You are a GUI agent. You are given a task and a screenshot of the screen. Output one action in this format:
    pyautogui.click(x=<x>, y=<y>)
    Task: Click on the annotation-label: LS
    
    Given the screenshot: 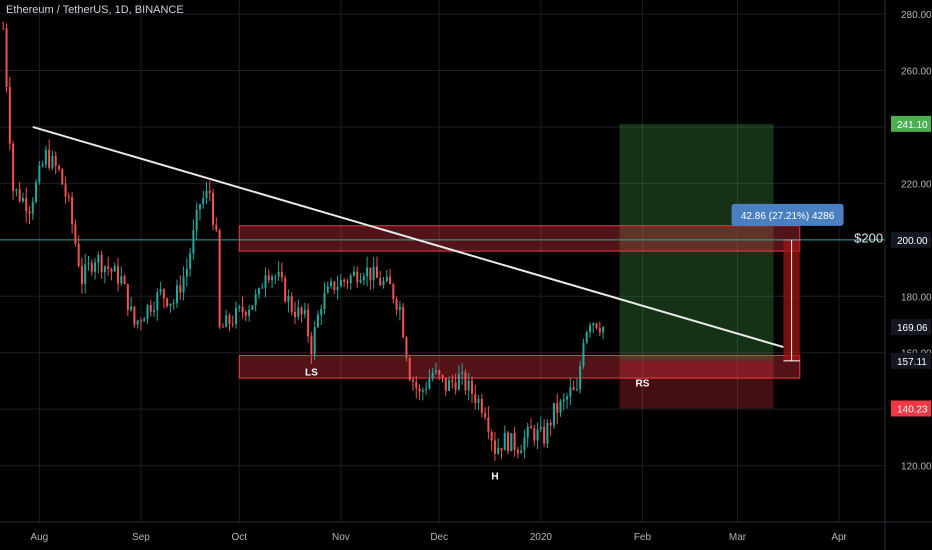 What is the action you would take?
    pyautogui.click(x=311, y=372)
    